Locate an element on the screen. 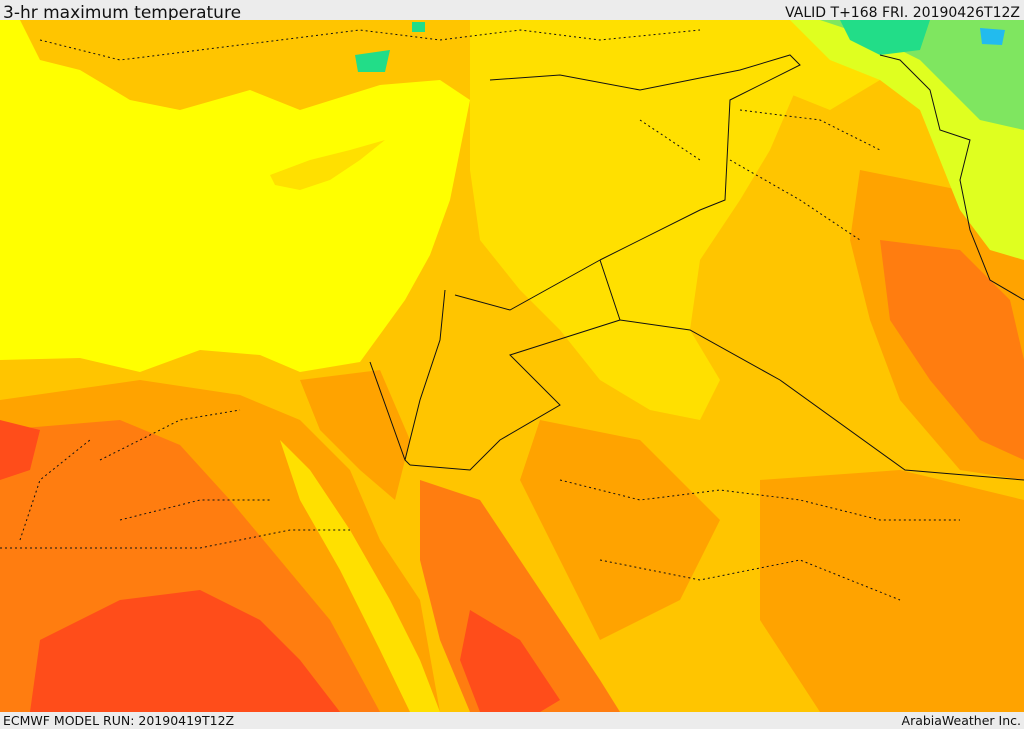 Image resolution: width=1024 pixels, height=729 pixels. border-saudi-iraq is located at coordinates (821, 400).